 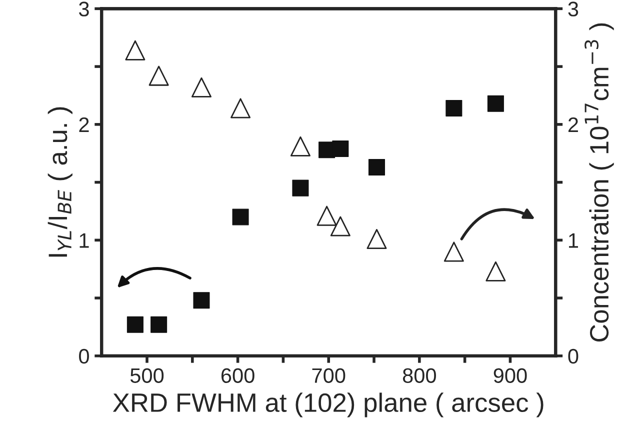 I want to click on y2-tick-label: 0, so click(x=573, y=356).